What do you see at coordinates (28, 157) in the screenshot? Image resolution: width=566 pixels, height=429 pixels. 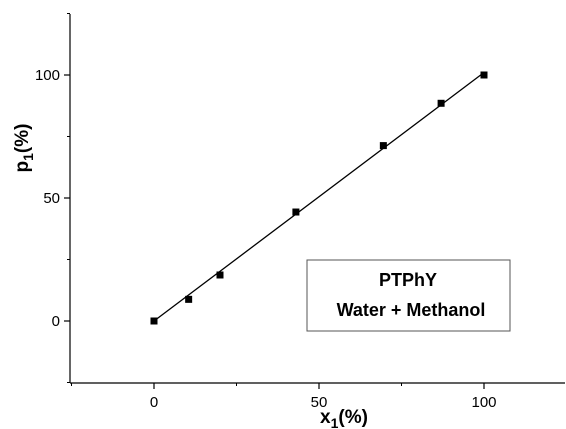 I see `y-axis-title-sub: 1` at bounding box center [28, 157].